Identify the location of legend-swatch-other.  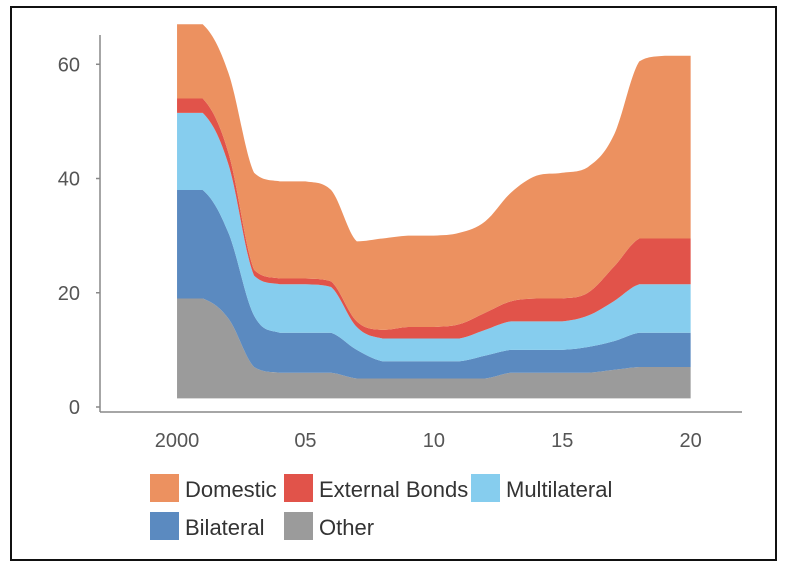
(298, 526).